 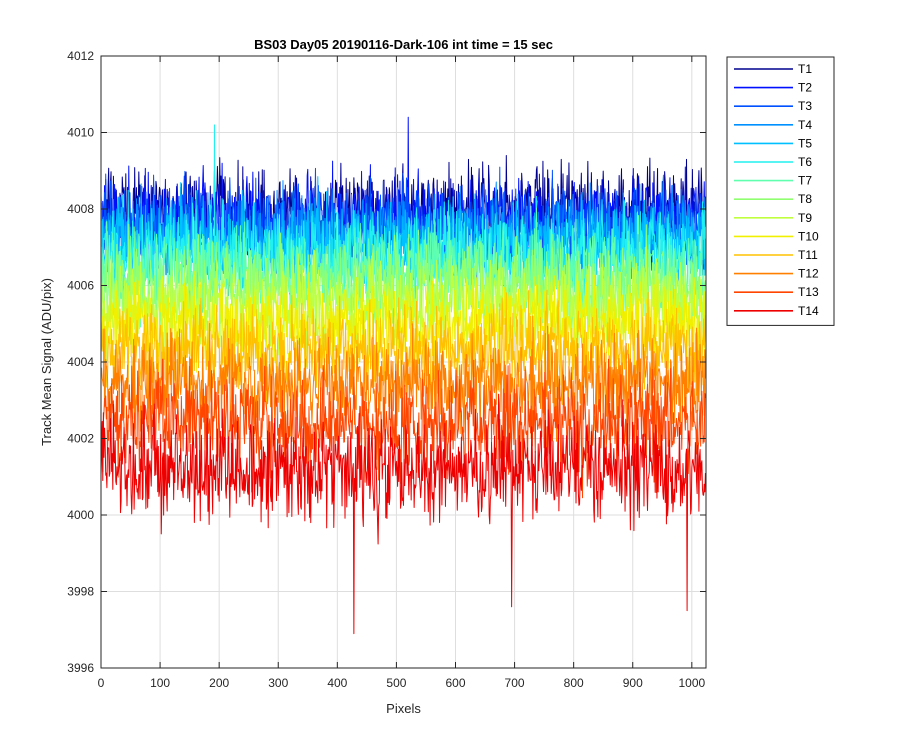 I want to click on y-tick-label: 4008, so click(x=80, y=209).